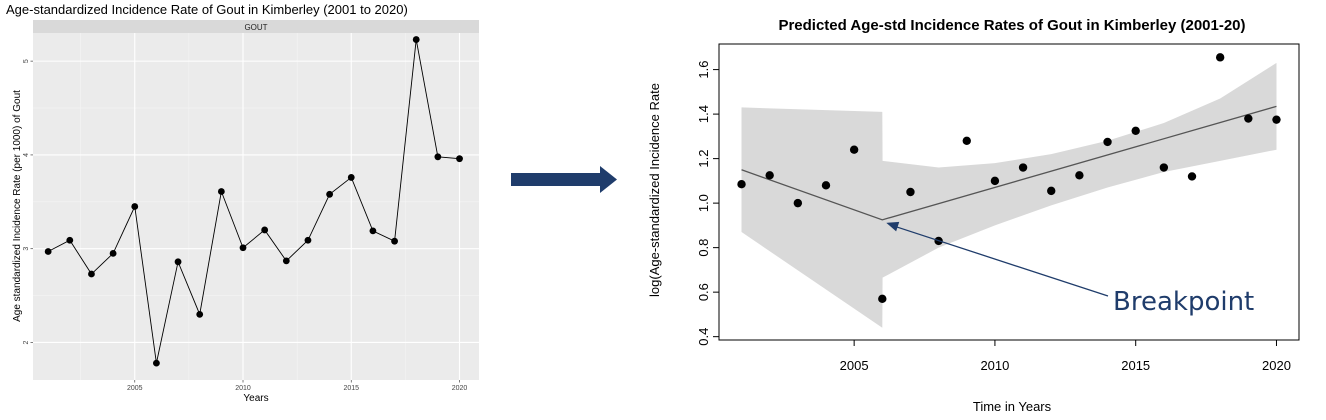 The image size is (1326, 420). I want to click on breakpoint-arrow-head, so click(893, 226).